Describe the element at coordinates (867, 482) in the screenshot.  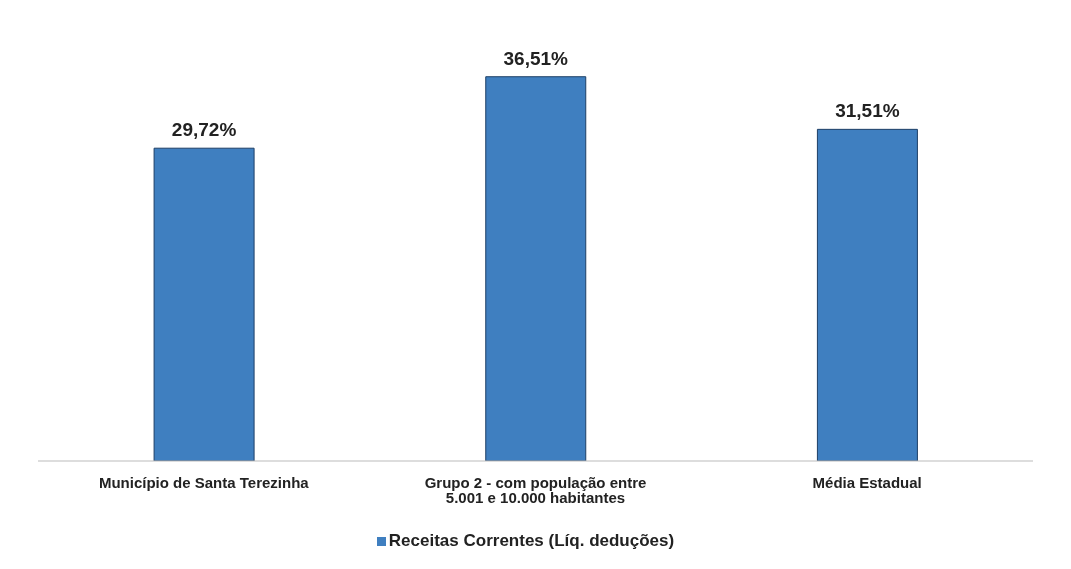
I see `x-tick-label: Média Estadual` at that location.